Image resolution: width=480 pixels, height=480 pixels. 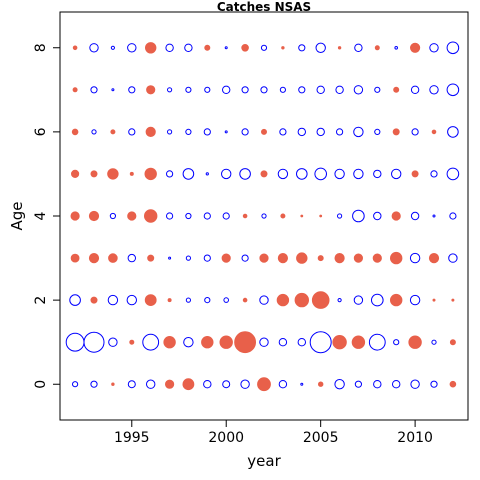 I want to click on bubble-2003-age2, so click(x=283, y=300).